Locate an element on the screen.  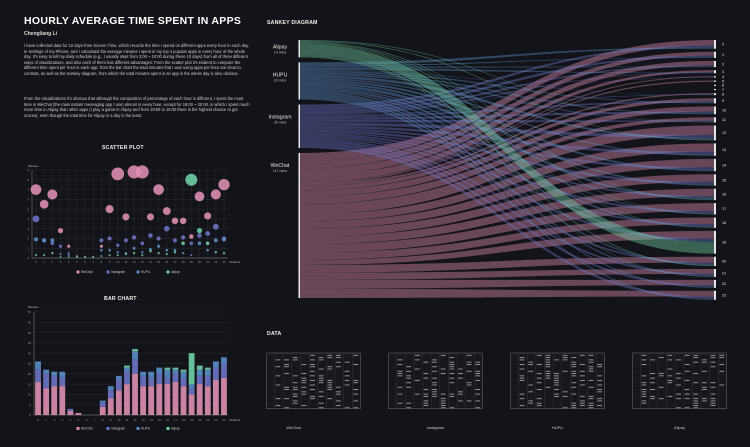
y-tick-label: 20 is located at coordinates (30, 374).